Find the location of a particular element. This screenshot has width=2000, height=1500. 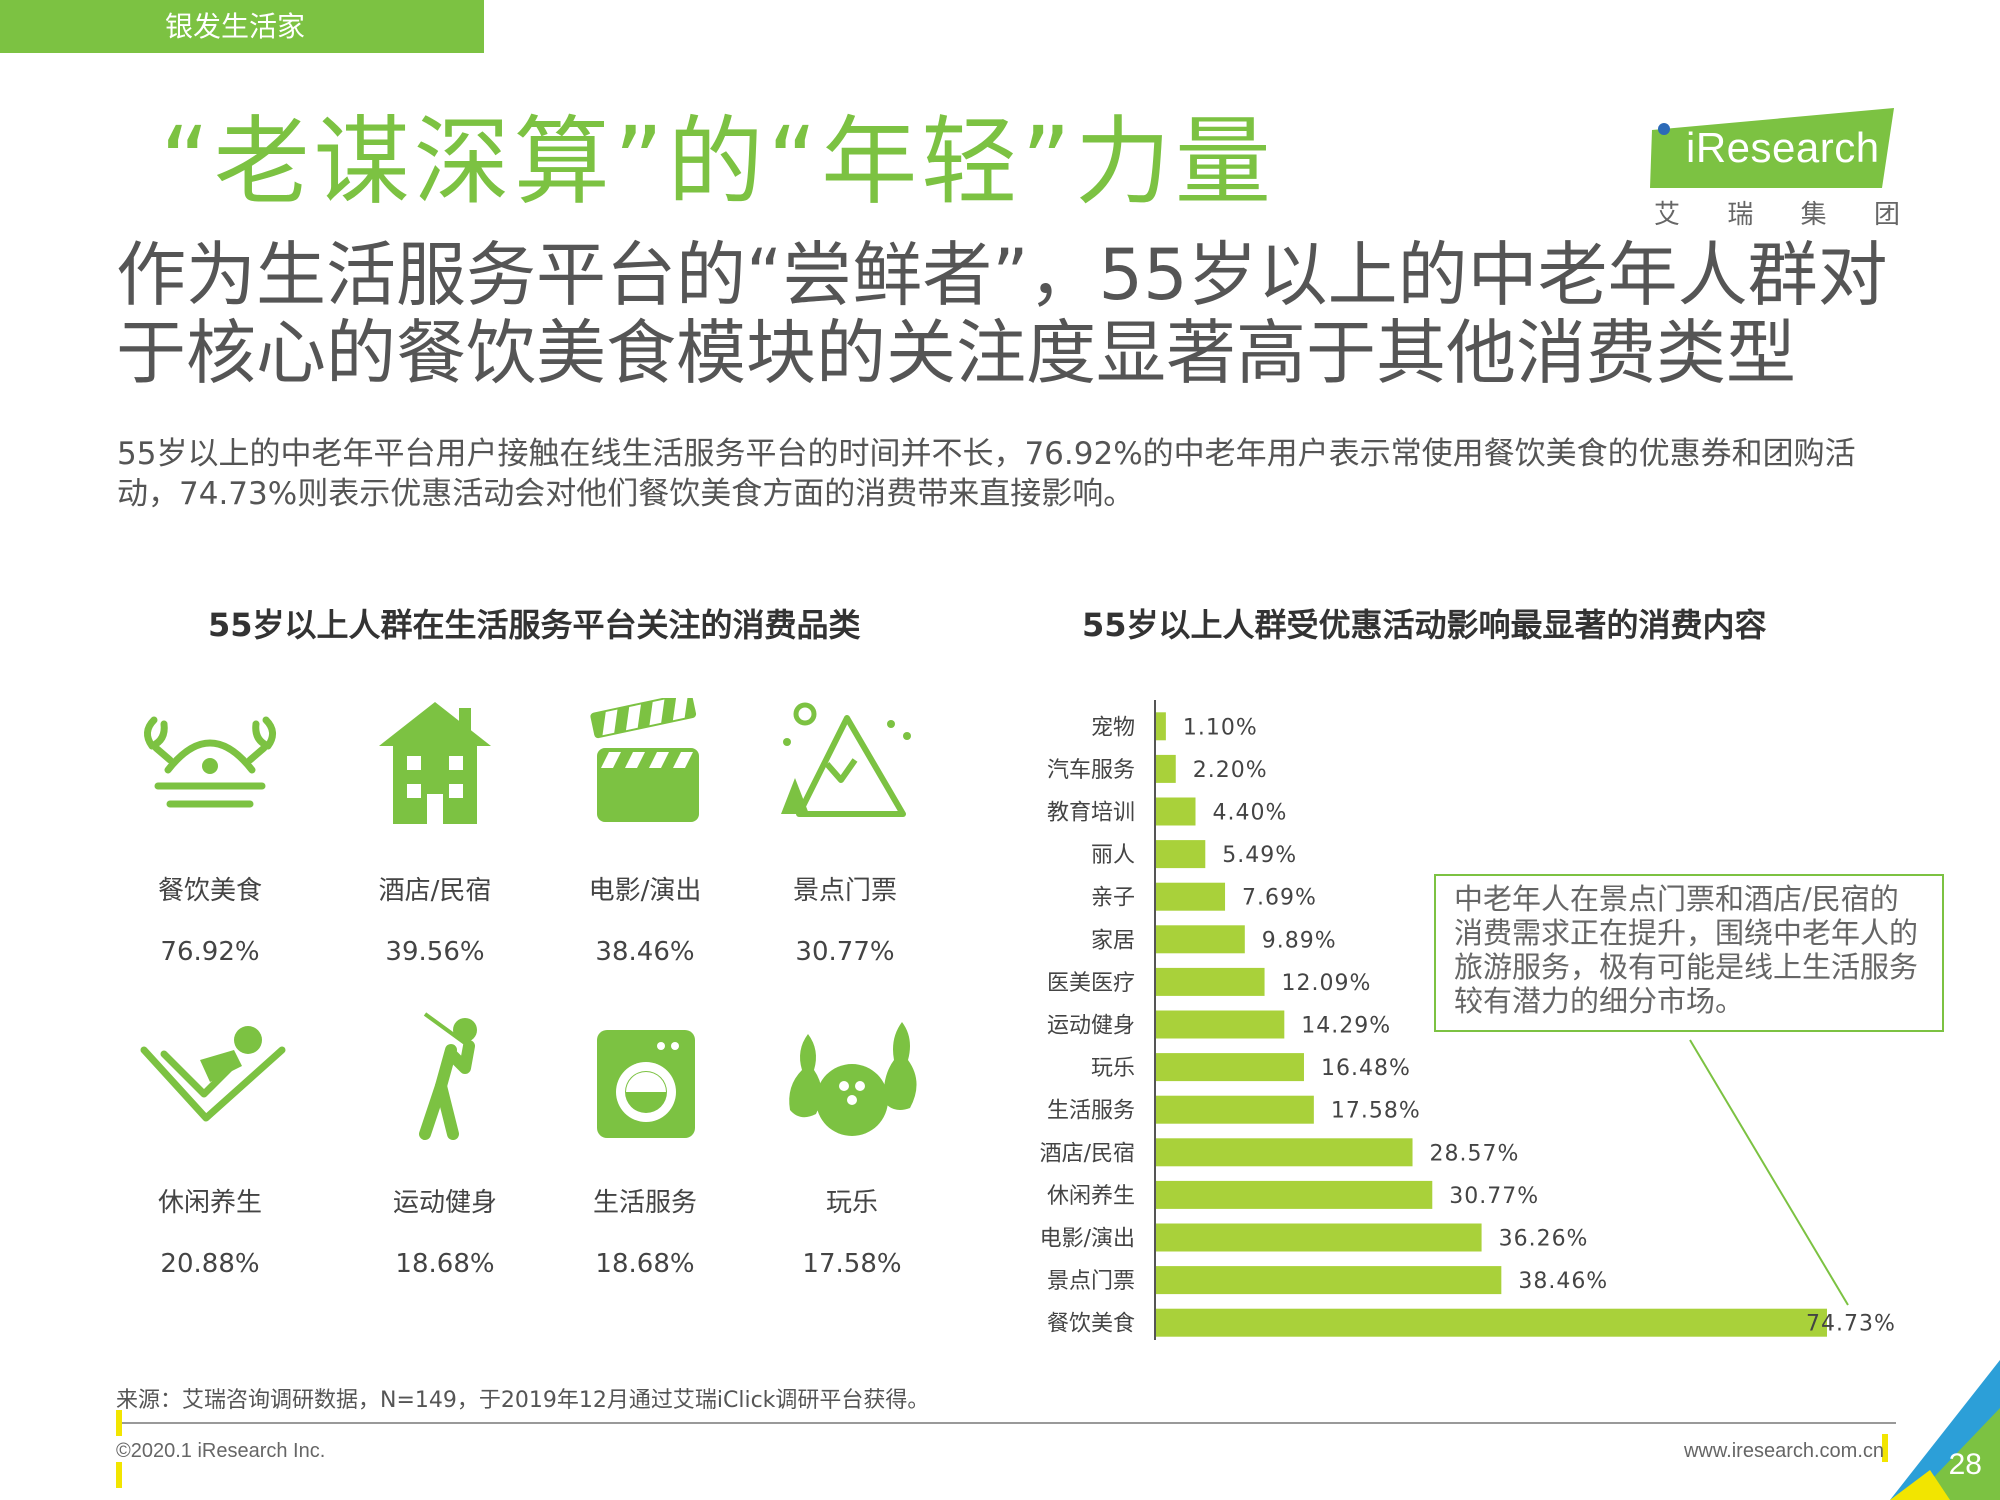

category-tick-label: 酒店/民宿 is located at coordinates (1087, 1153).